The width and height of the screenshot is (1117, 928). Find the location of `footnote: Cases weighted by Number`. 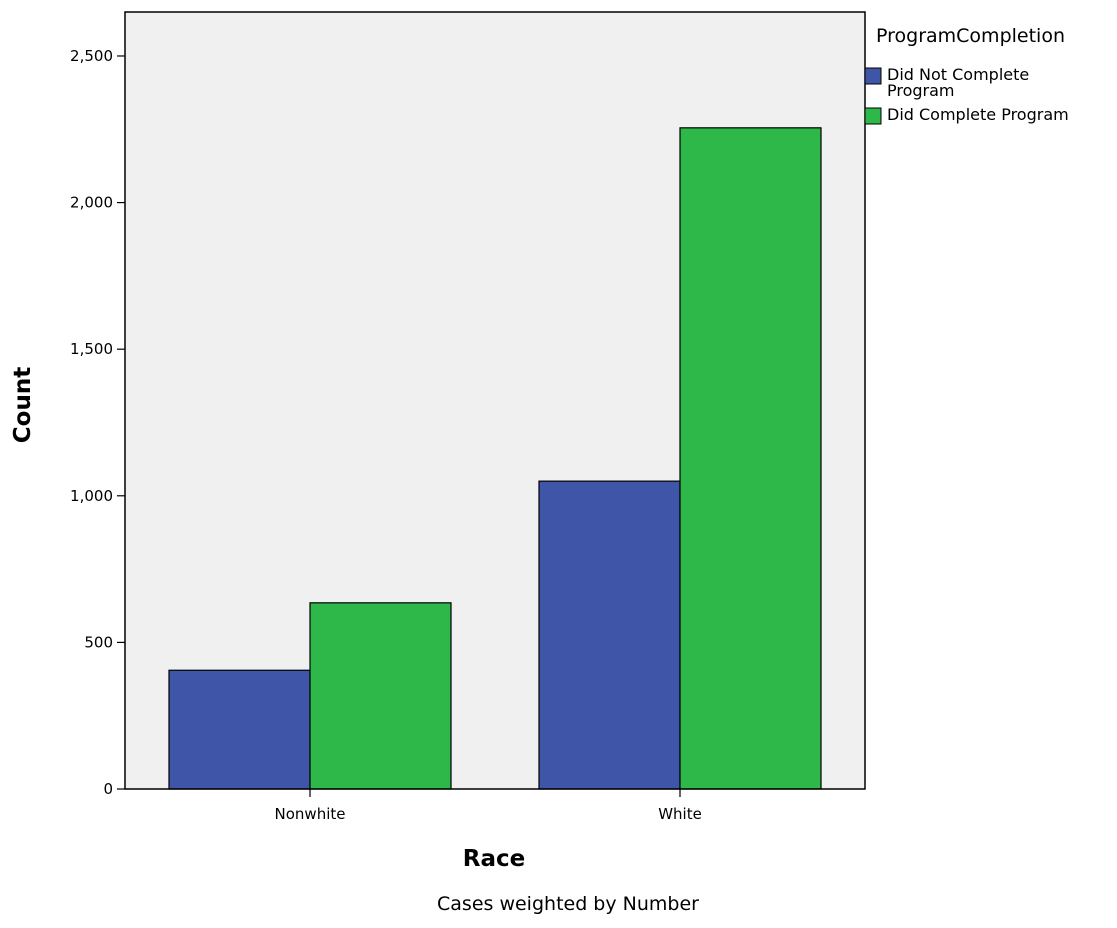

footnote: Cases weighted by Number is located at coordinates (568, 904).